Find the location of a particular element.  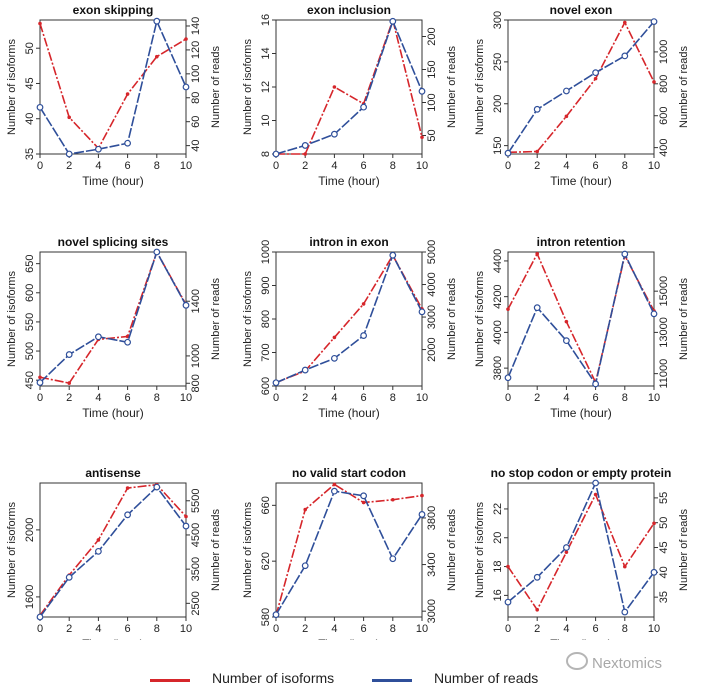

y-right-tick-label: 3500 is located at coordinates (196, 569).